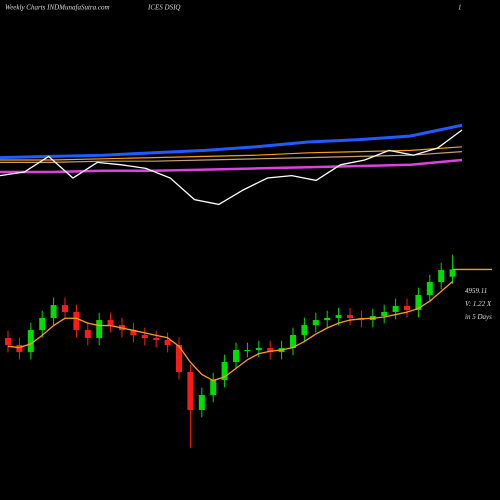 The width and height of the screenshot is (500, 500). What do you see at coordinates (57, 8) in the screenshot?
I see `chart-title: Weekly Charts INDMunafaSutra.com` at bounding box center [57, 8].